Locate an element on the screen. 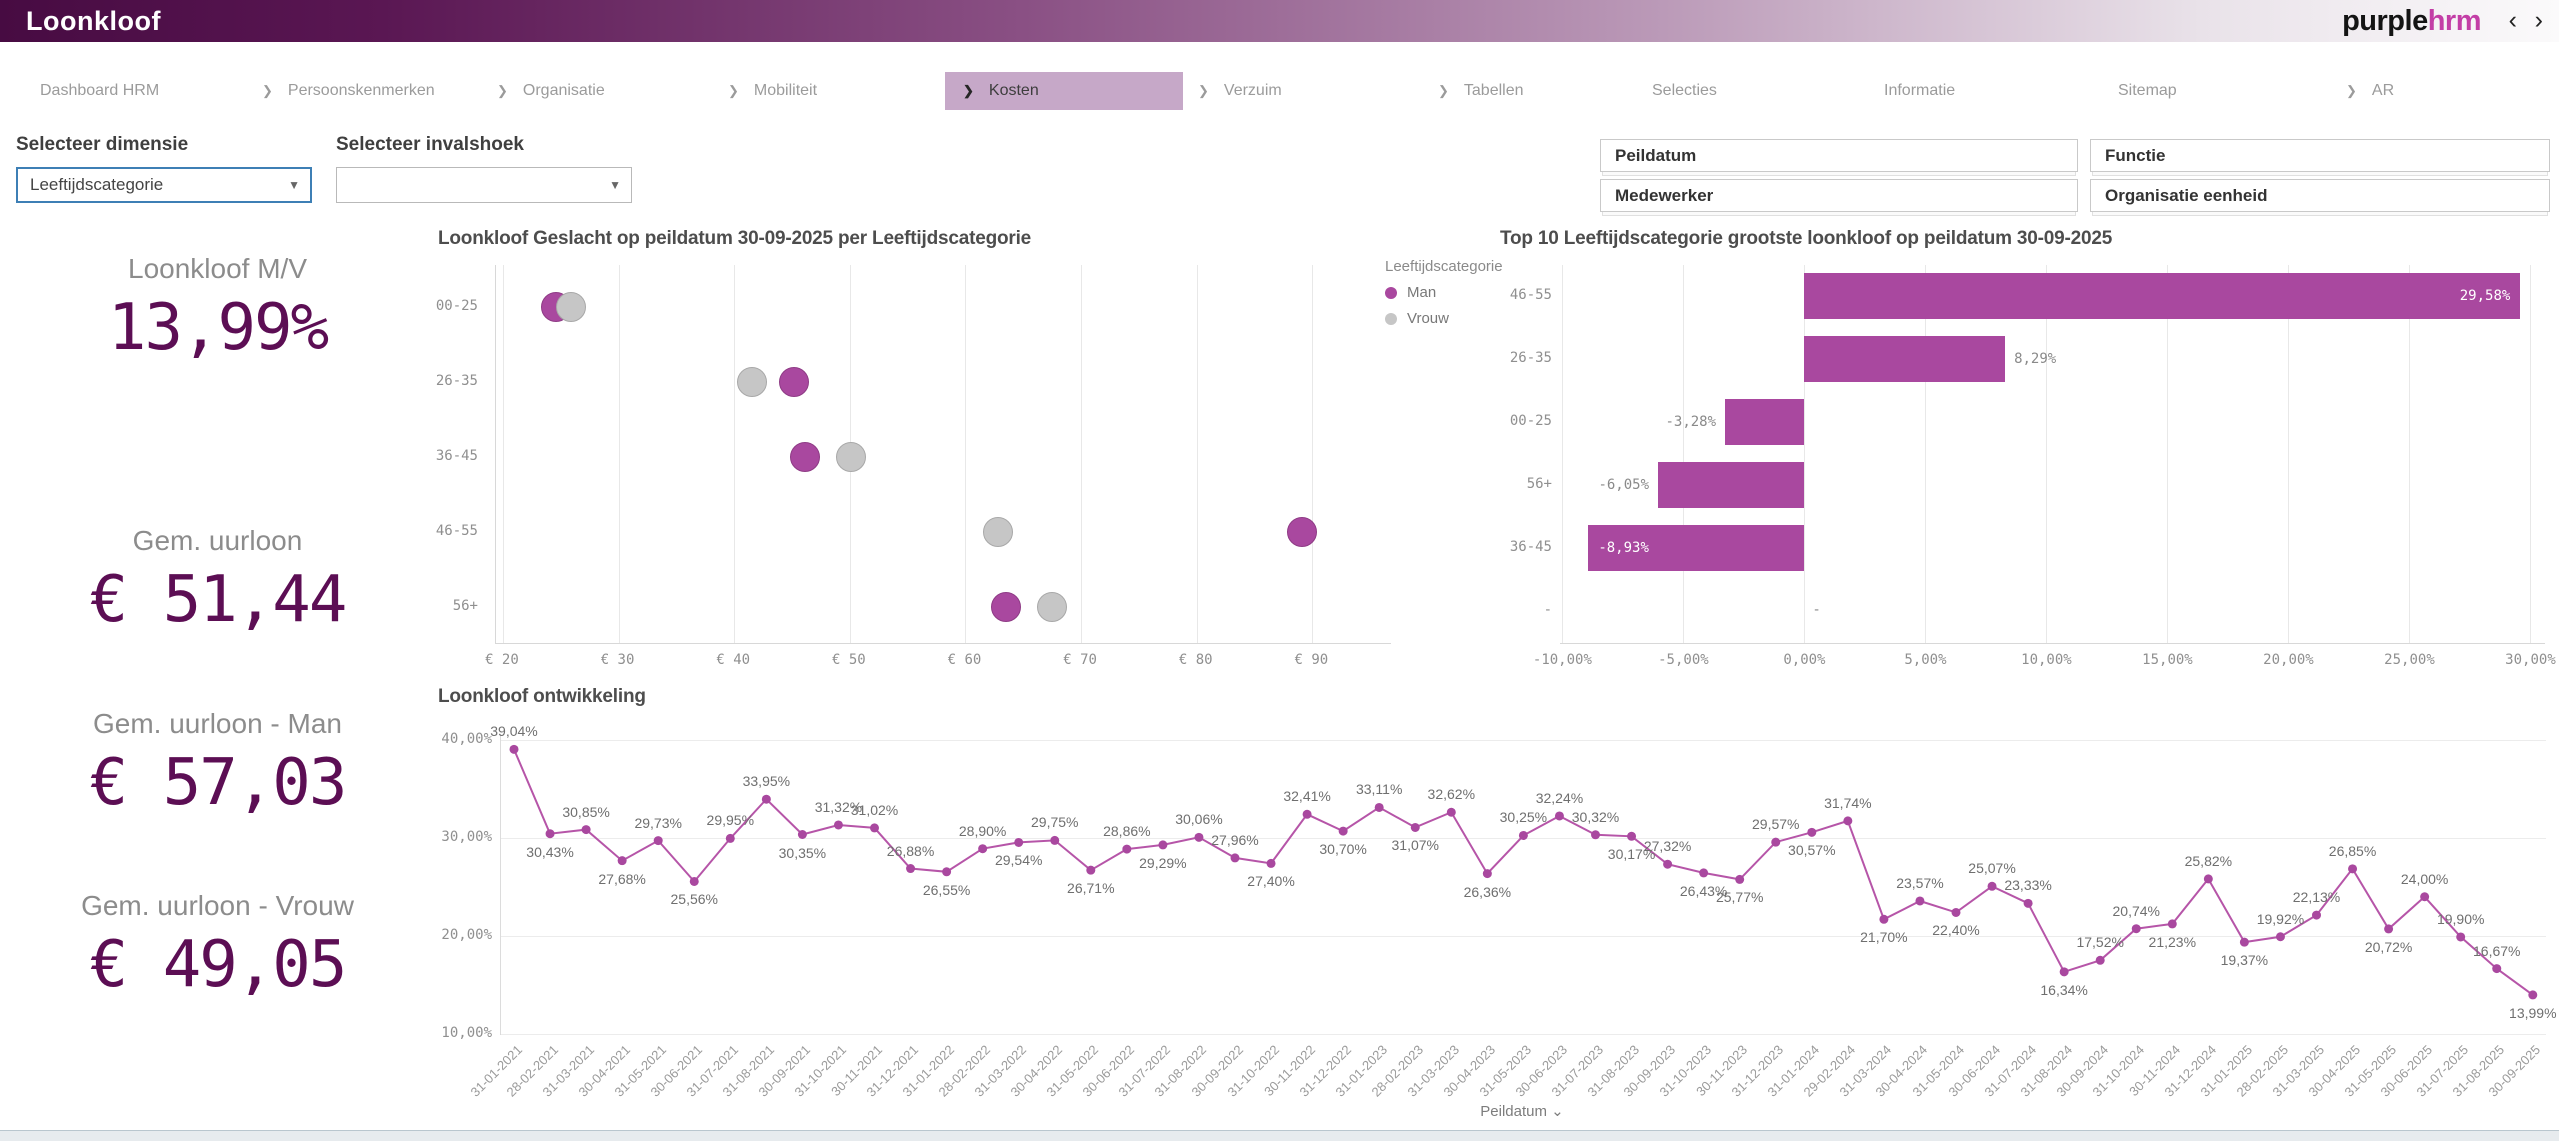 Image resolution: width=2559 pixels, height=1141 pixels. line-point-31-01-2023 is located at coordinates (1379, 807).